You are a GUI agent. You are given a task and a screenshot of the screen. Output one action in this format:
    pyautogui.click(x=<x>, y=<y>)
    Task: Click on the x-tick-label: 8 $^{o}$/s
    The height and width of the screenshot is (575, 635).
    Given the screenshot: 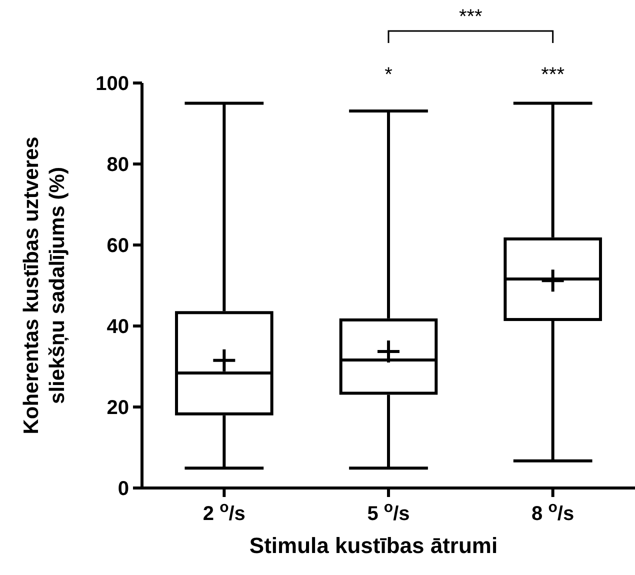 What is the action you would take?
    pyautogui.click(x=553, y=511)
    